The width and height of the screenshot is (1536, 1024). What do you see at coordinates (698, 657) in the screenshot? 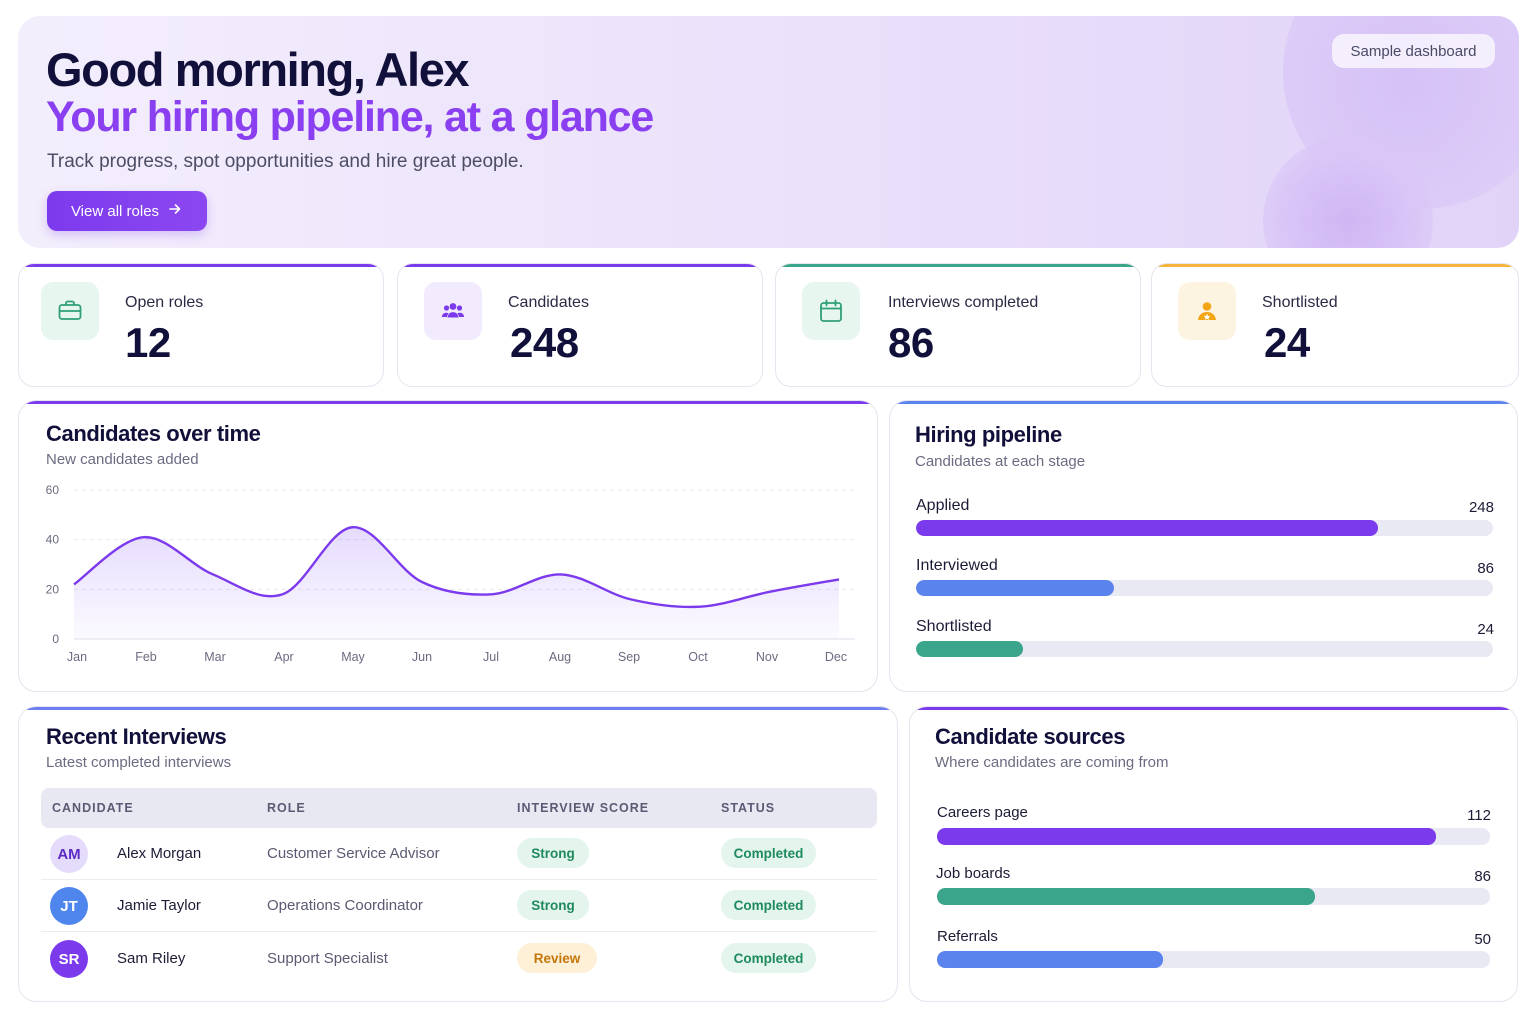
I see `x-tick-label: Oct` at bounding box center [698, 657].